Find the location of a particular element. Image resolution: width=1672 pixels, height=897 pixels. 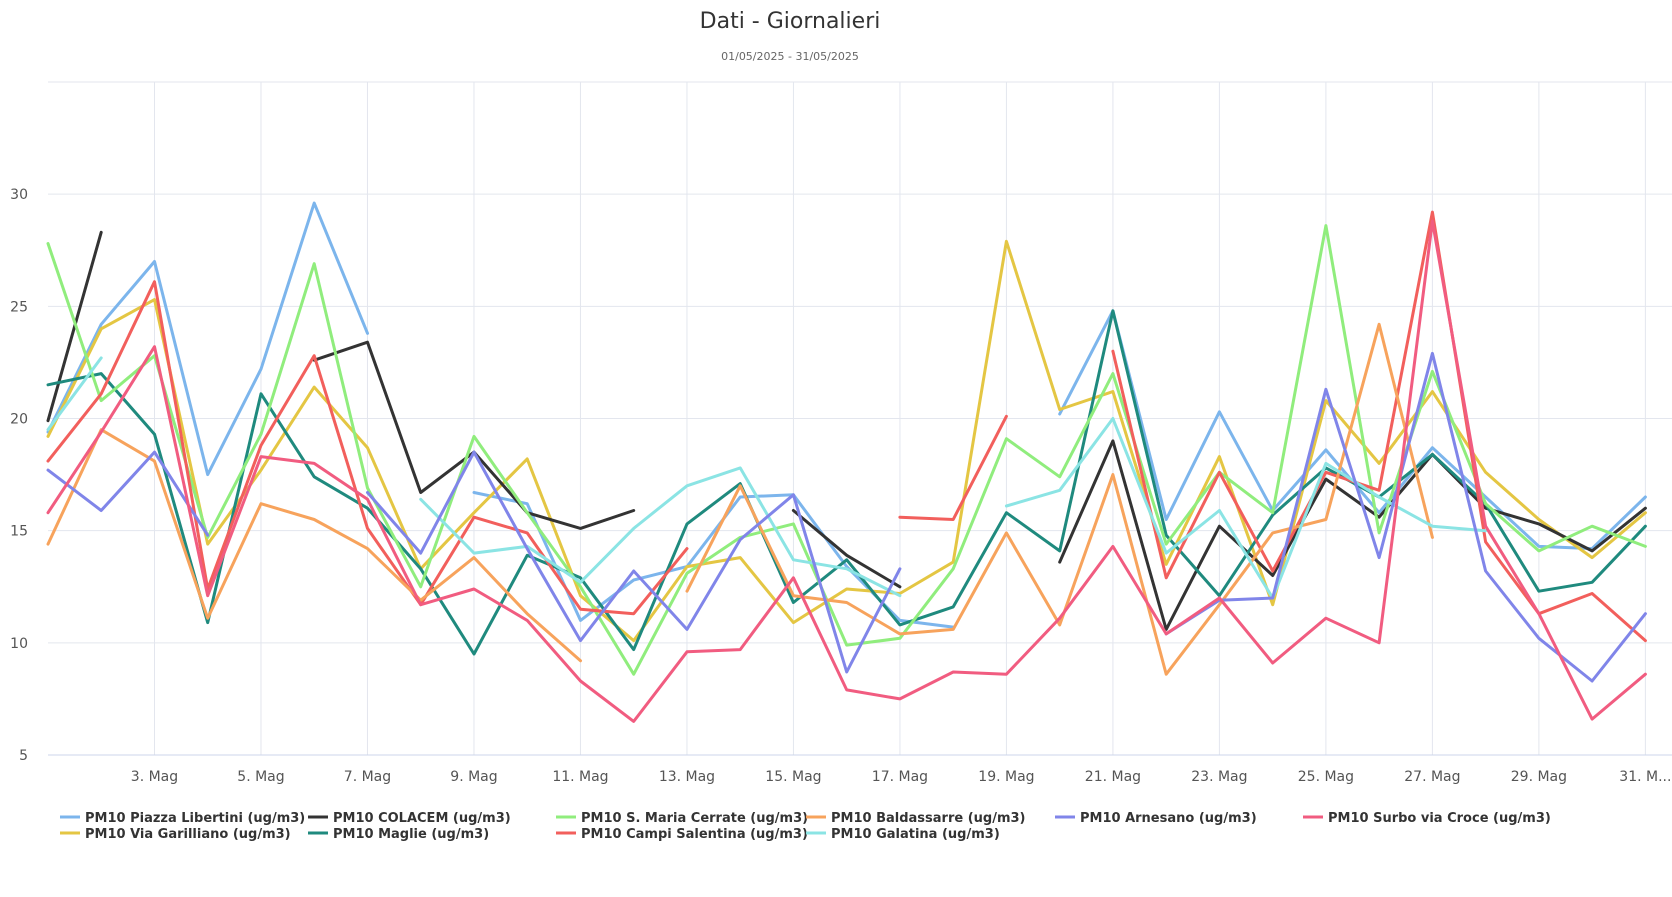

y-tick-label: 5 is located at coordinates (23, 756).